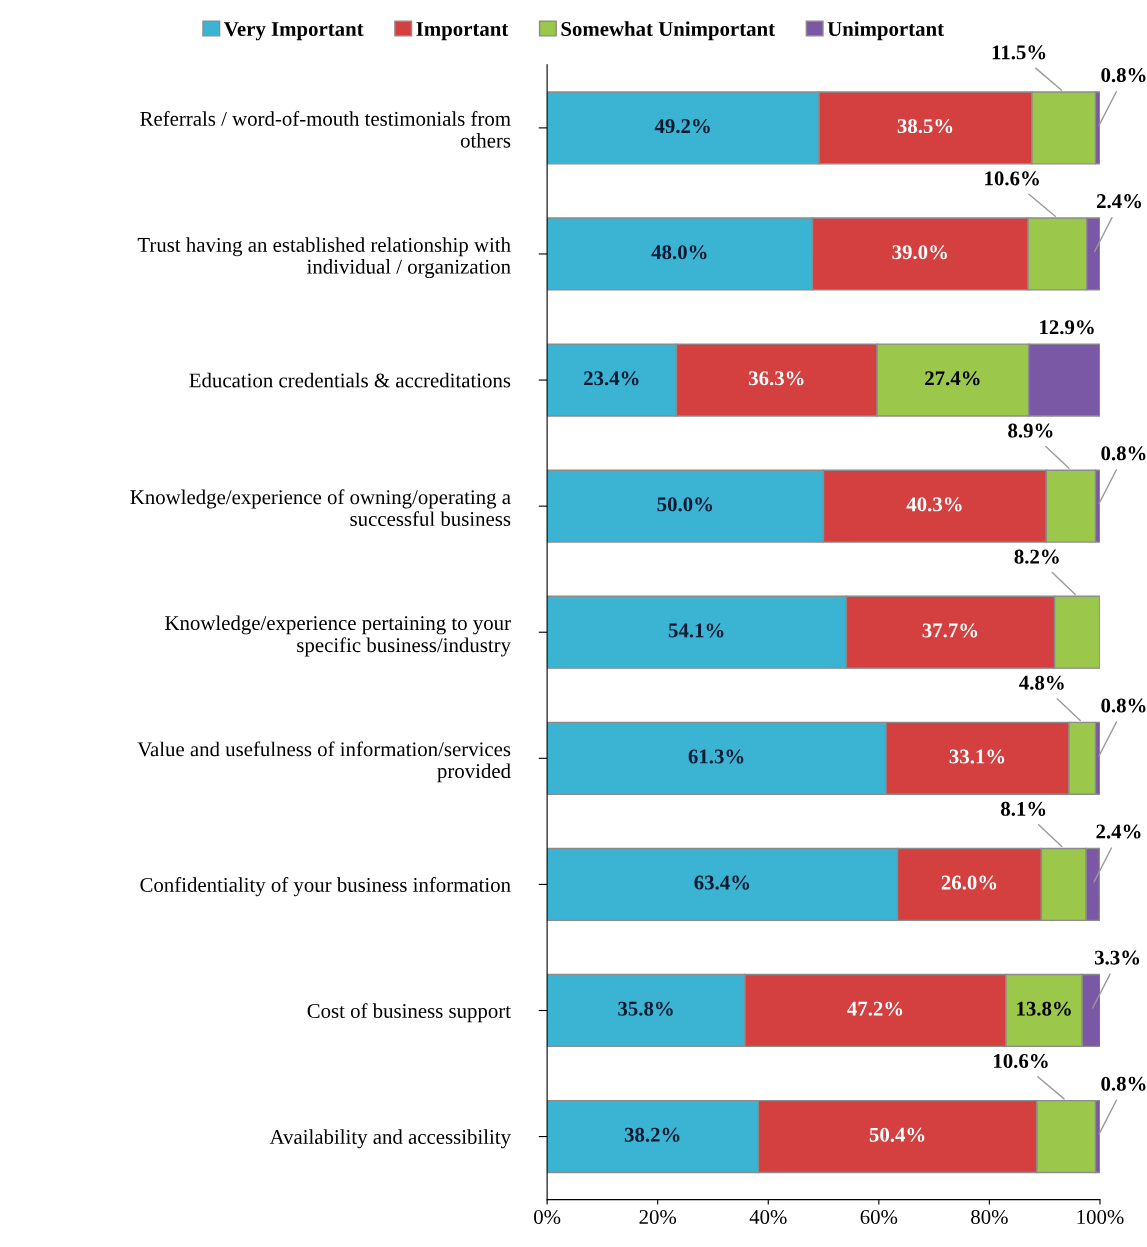 This screenshot has height=1247, width=1147. Describe the element at coordinates (977, 756) in the screenshot. I see `data-label: 33.1%` at that location.